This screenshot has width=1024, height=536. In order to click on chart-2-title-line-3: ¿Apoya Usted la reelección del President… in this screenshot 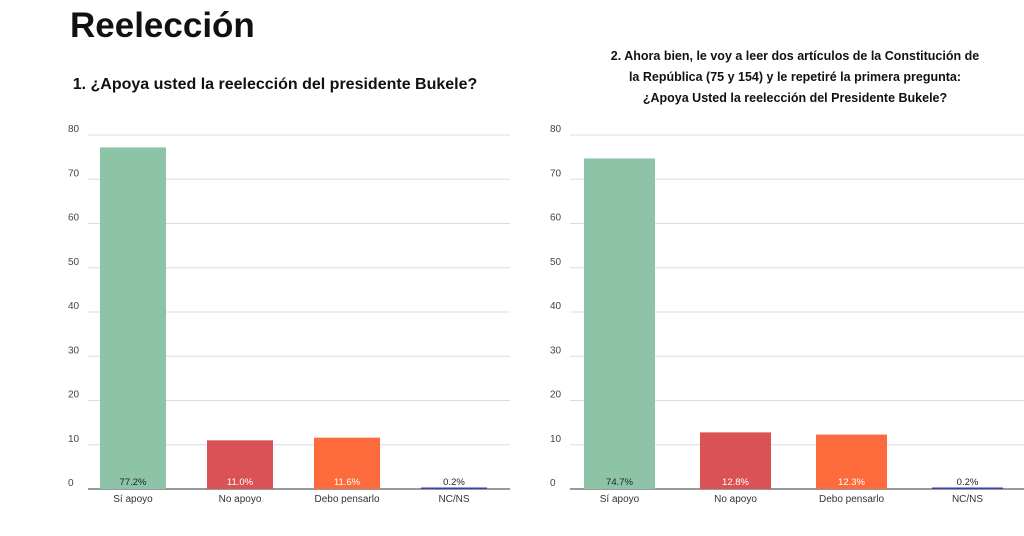, I will do `click(795, 98)`.